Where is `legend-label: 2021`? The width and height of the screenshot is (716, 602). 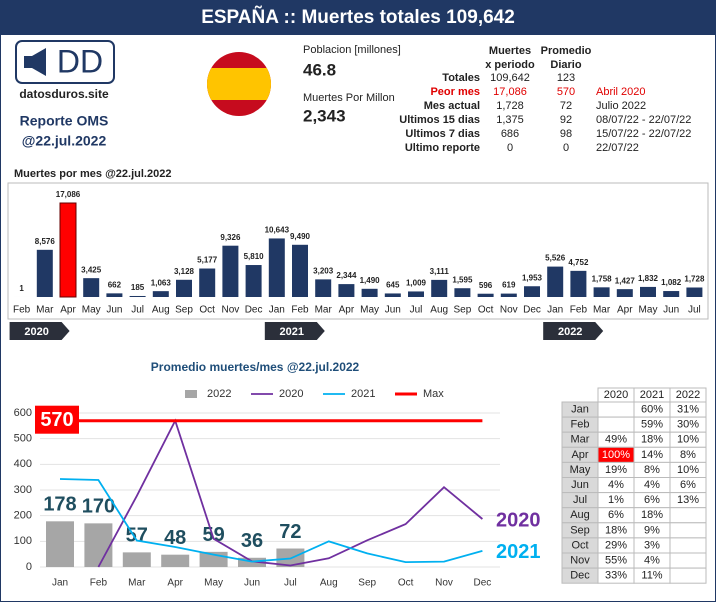
legend-label: 2021 is located at coordinates (363, 394).